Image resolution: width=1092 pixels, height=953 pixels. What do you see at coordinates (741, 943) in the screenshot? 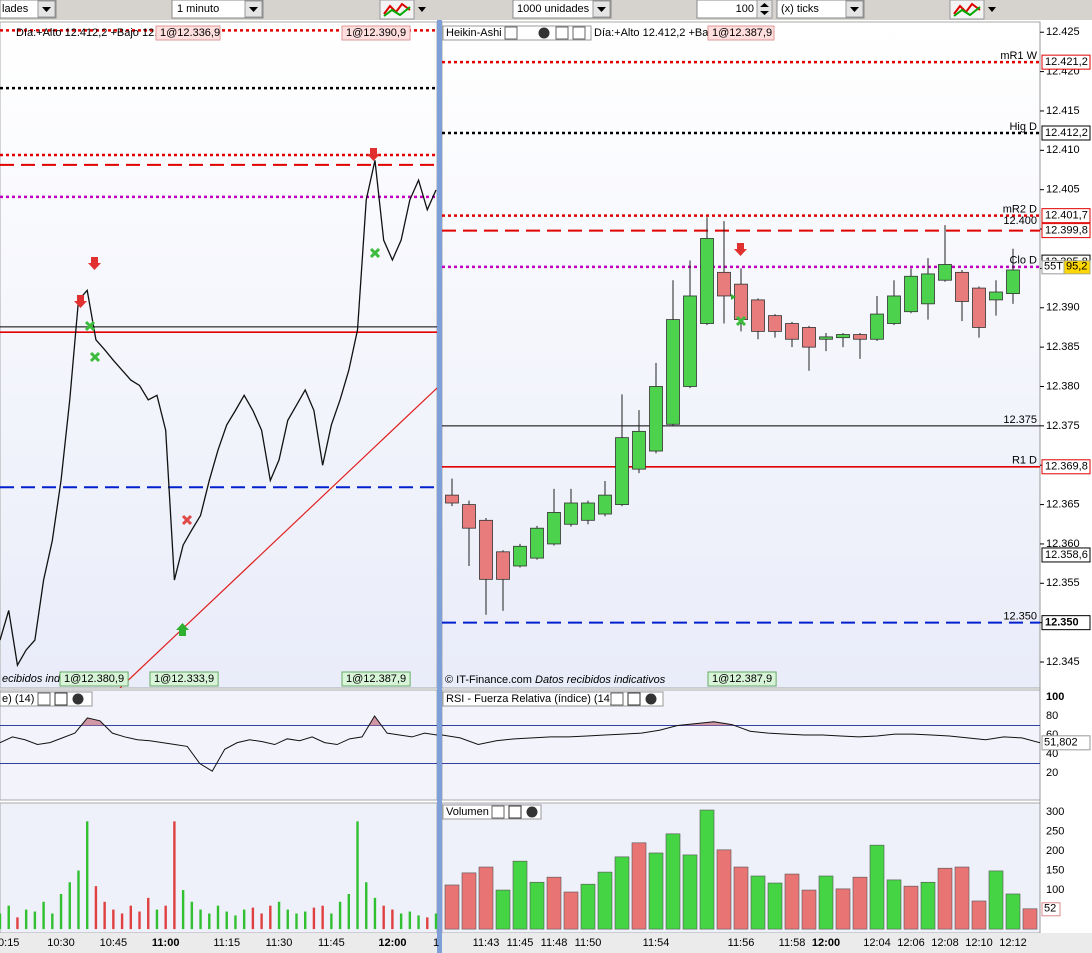
I see `x-tick-label: 11:56` at bounding box center [741, 943].